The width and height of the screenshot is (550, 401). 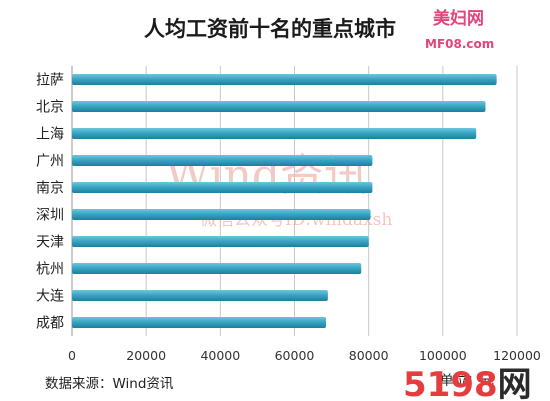 I want to click on brand-logo-top-url: MF08.com, so click(x=459, y=44).